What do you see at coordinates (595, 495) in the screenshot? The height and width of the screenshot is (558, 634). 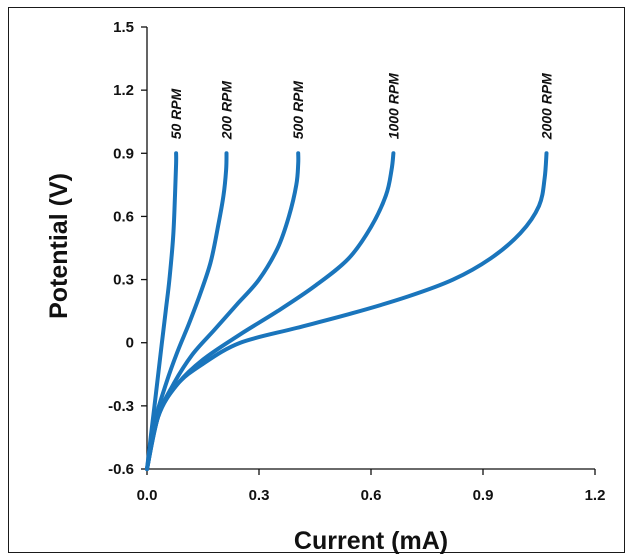 I see `x-tick-label: 1.2` at bounding box center [595, 495].